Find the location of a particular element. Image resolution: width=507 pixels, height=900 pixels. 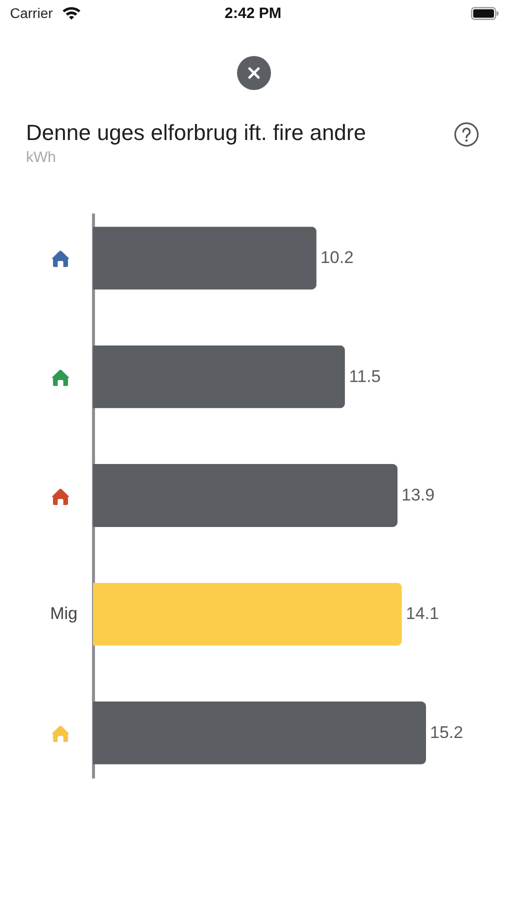

data-label: 14.1 is located at coordinates (422, 614).